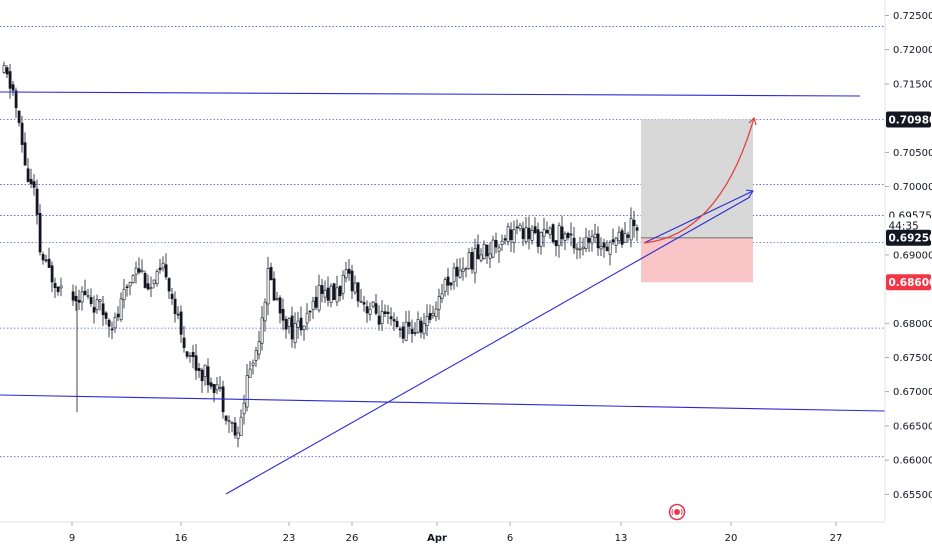 The height and width of the screenshot is (554, 932). Describe the element at coordinates (72, 538) in the screenshot. I see `time-tick-label: 9` at that location.